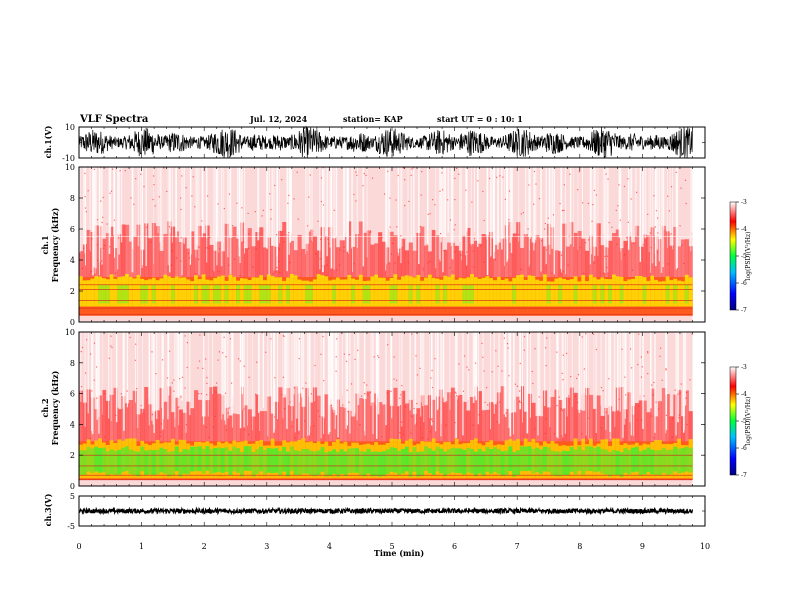 Image resolution: width=792 pixels, height=612 pixels. I want to click on ch1-waveform-ylabel: ch.1(V), so click(48, 141).